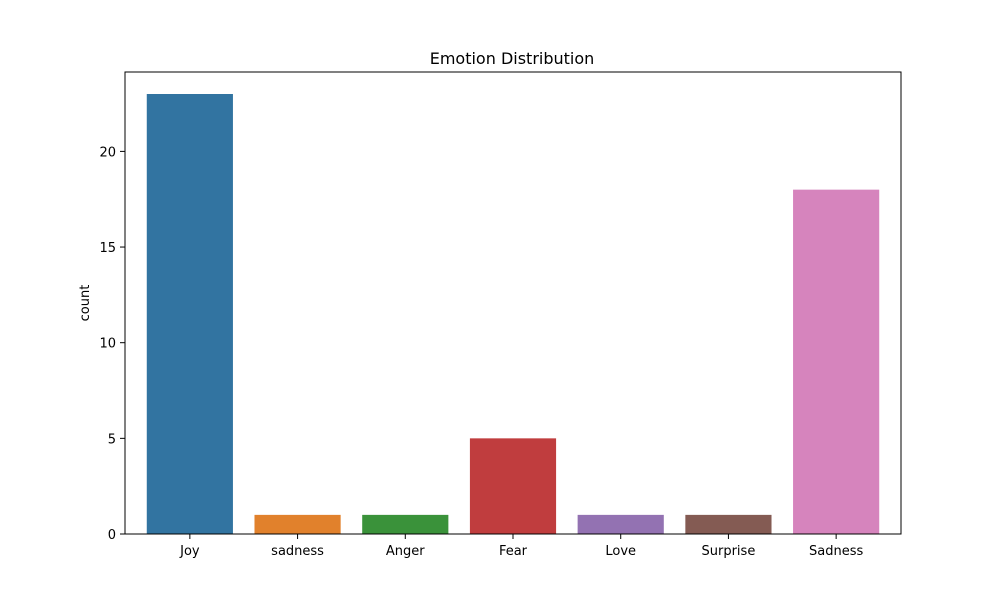 This screenshot has height=600, width=1000. Describe the element at coordinates (107, 248) in the screenshot. I see `y-tick-label: 15` at that location.